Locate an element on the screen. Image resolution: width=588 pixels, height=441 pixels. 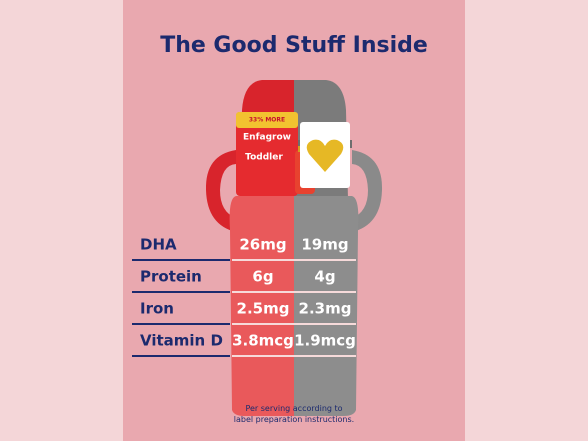
other-value: 4g is located at coordinates (324, 277).